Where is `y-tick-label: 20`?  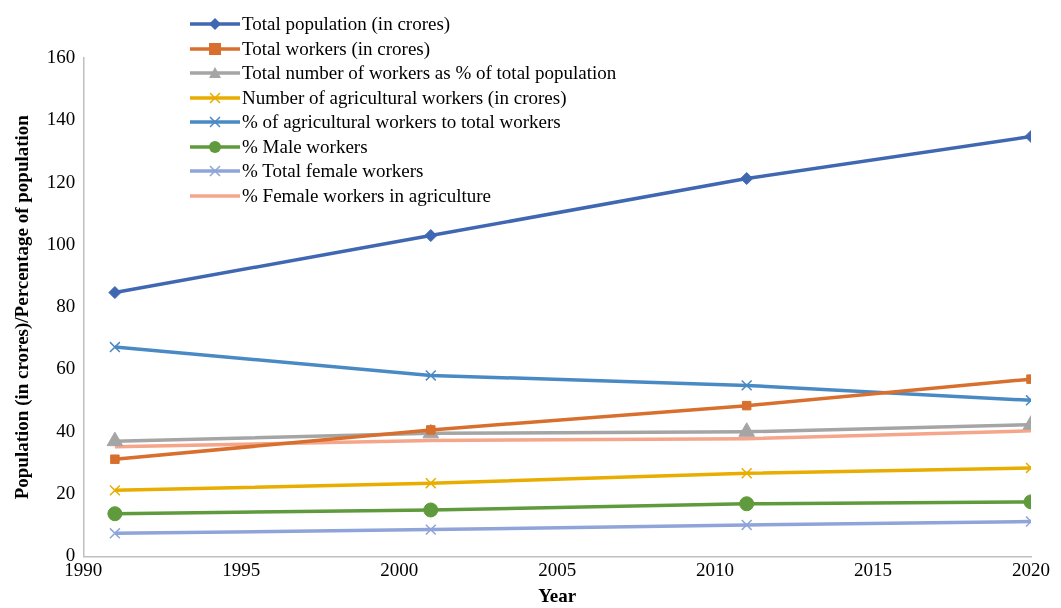 y-tick-label: 20 is located at coordinates (66, 493).